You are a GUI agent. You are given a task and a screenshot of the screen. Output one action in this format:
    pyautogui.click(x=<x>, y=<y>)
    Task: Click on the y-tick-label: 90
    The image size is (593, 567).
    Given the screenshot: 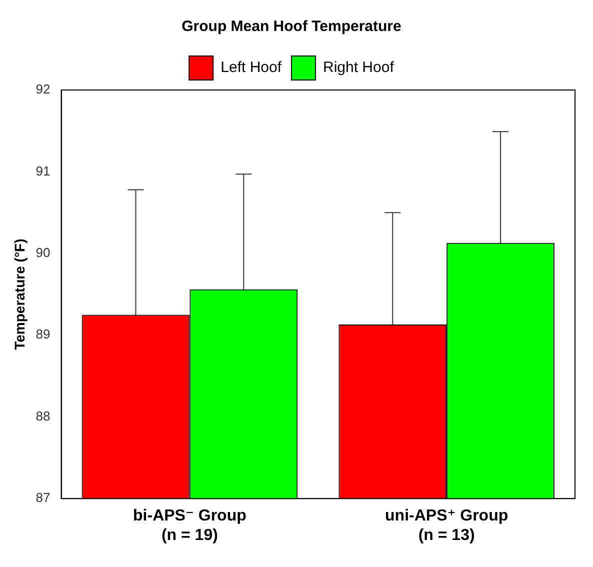 What is the action you would take?
    pyautogui.click(x=43, y=252)
    